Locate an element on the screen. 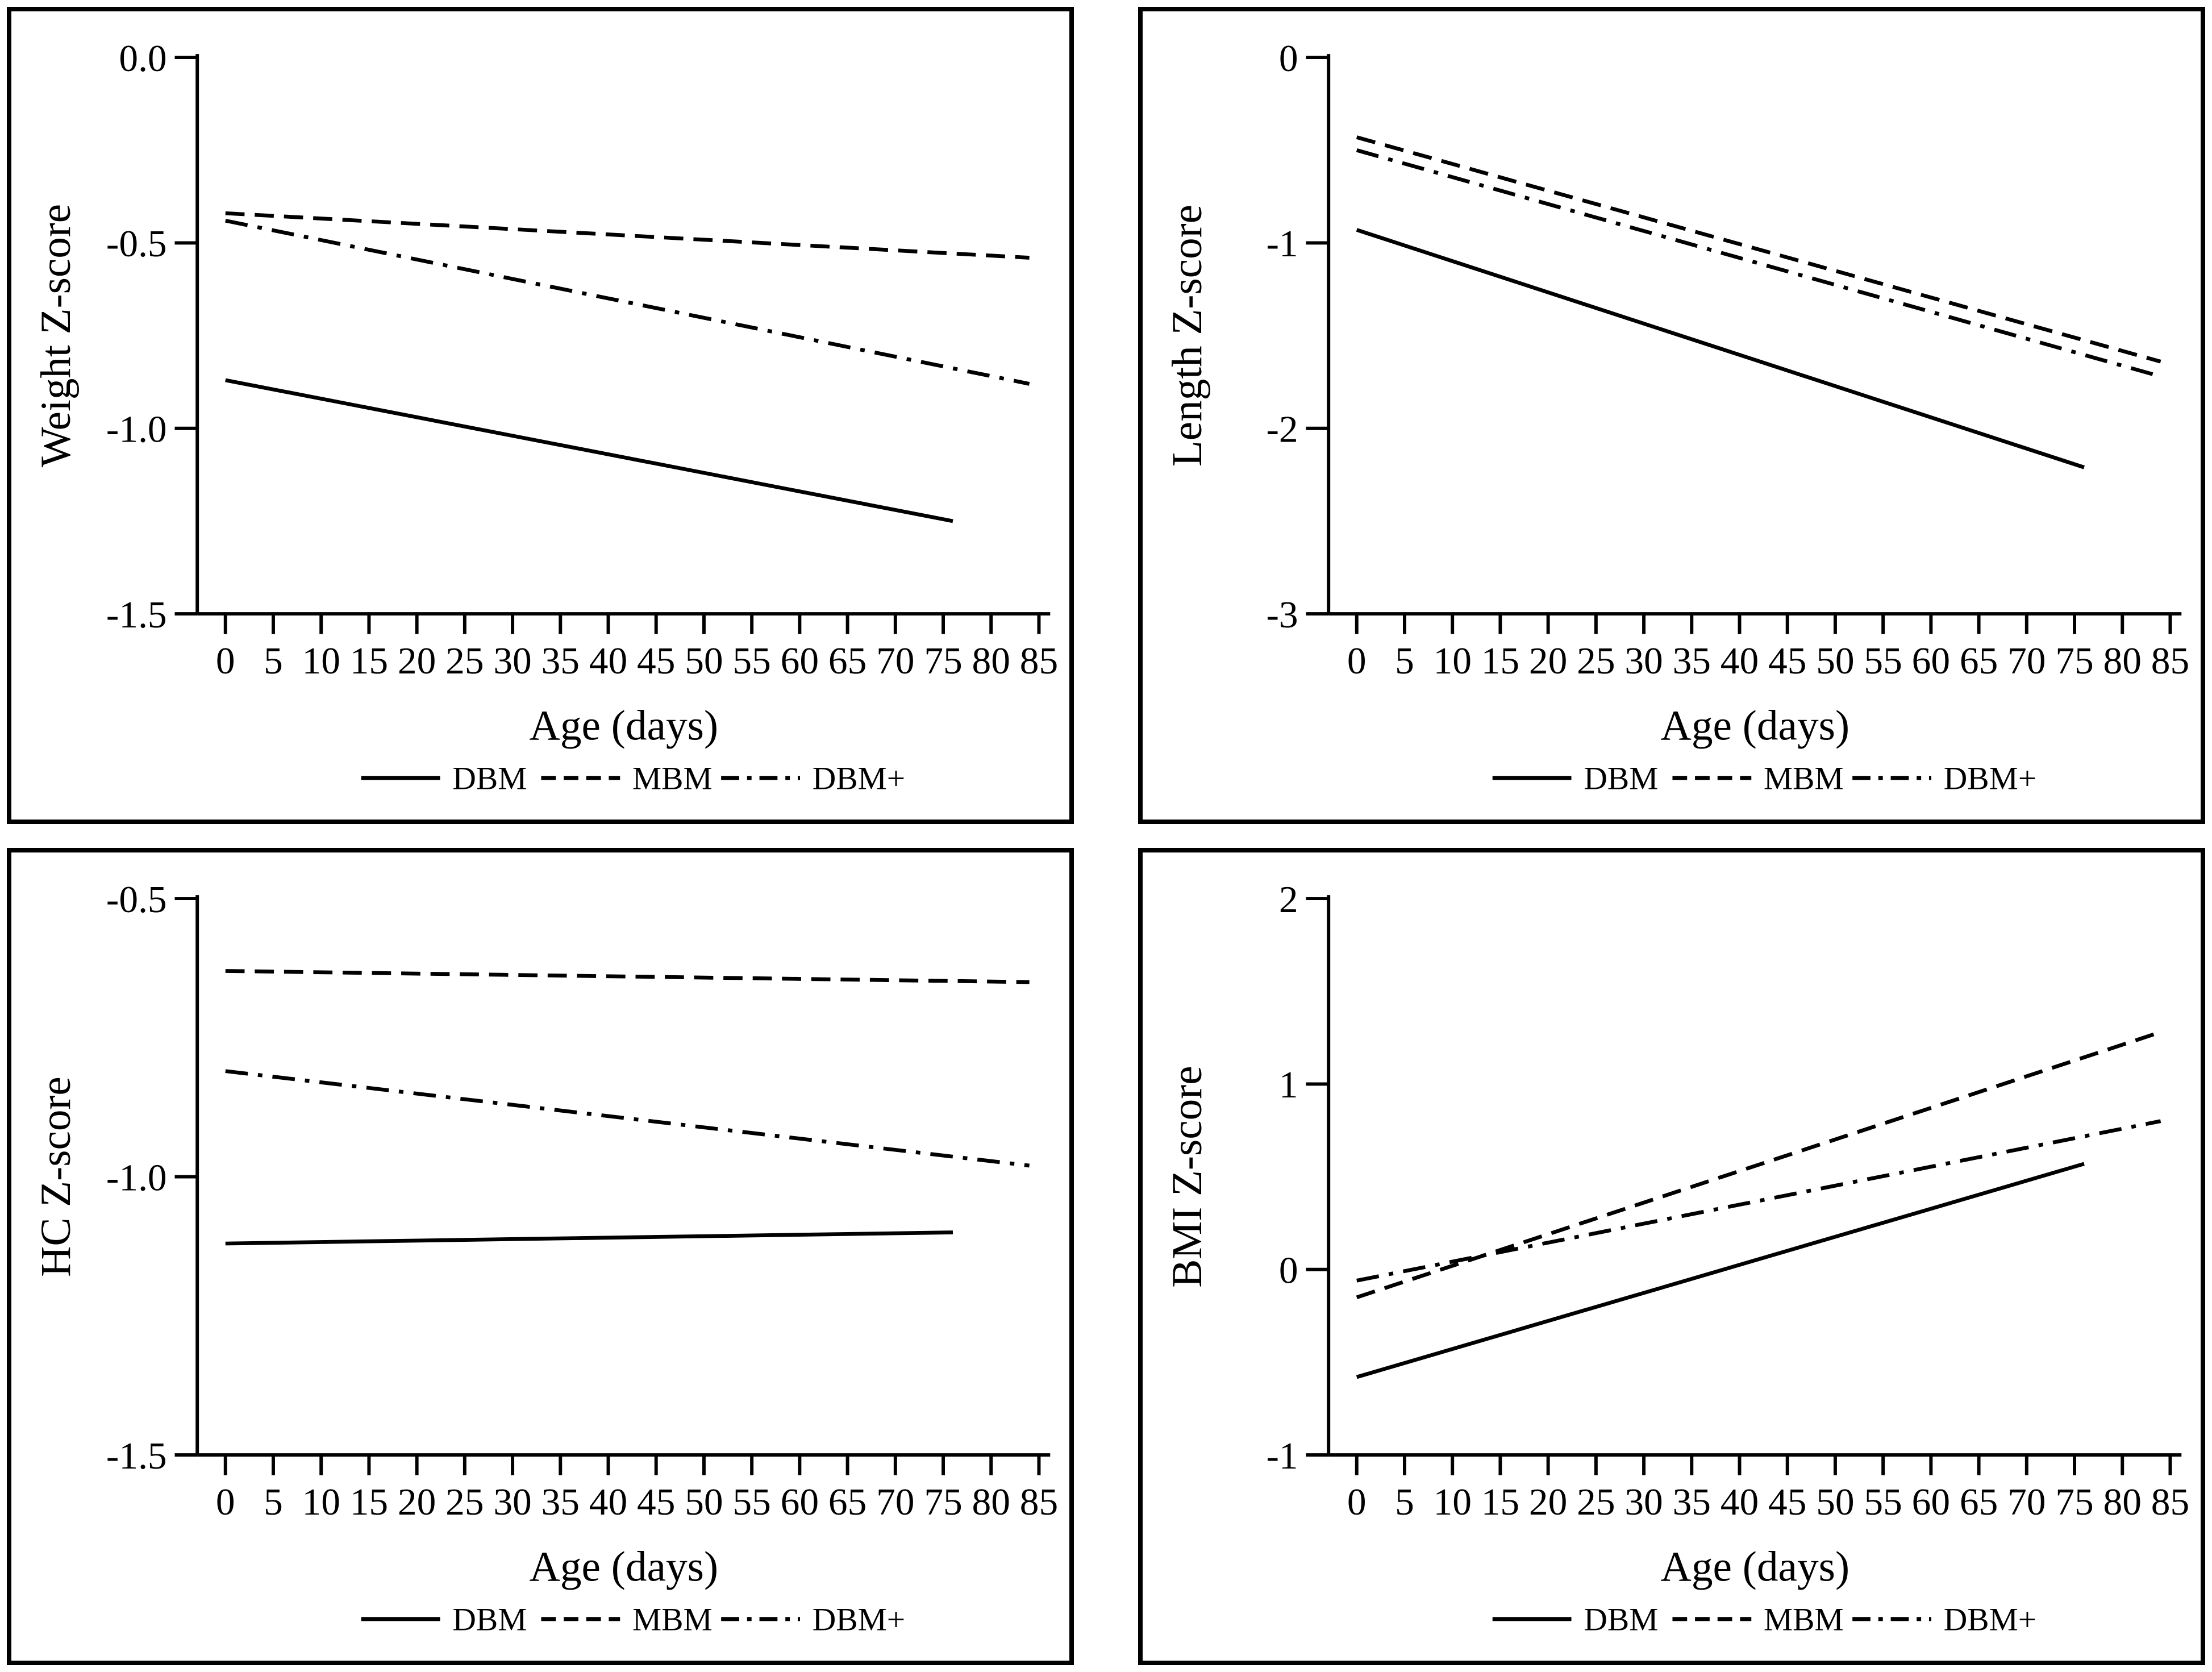 The image size is (2212, 1672). y-axis-title: Weight Z-score is located at coordinates (56, 335).